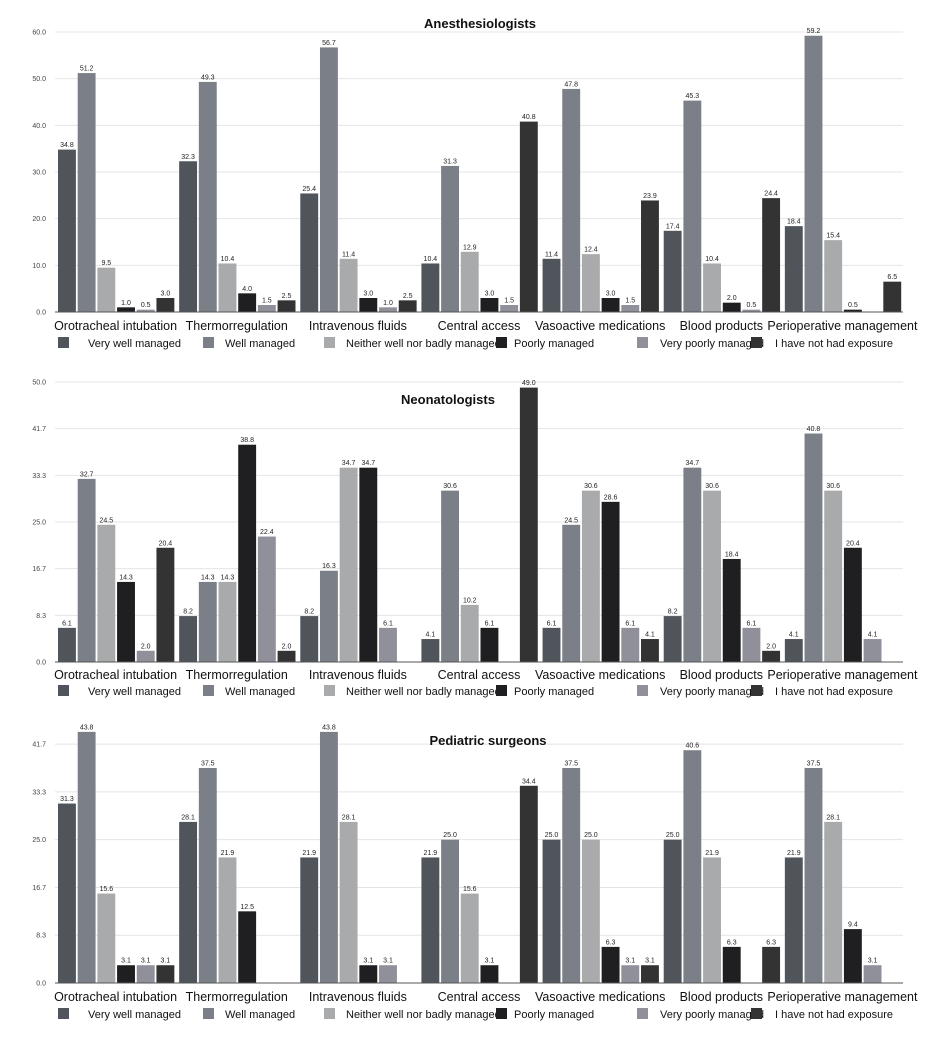 The height and width of the screenshot is (1040, 936). What do you see at coordinates (814, 31) in the screenshot?
I see `bar-value-label: 59.2` at bounding box center [814, 31].